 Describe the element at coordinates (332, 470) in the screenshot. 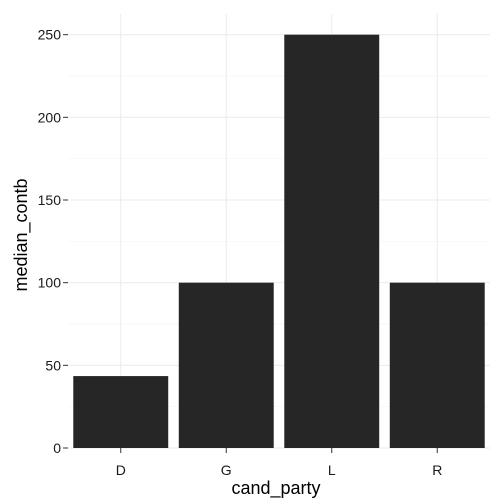

I see `x-tick-label: L` at that location.